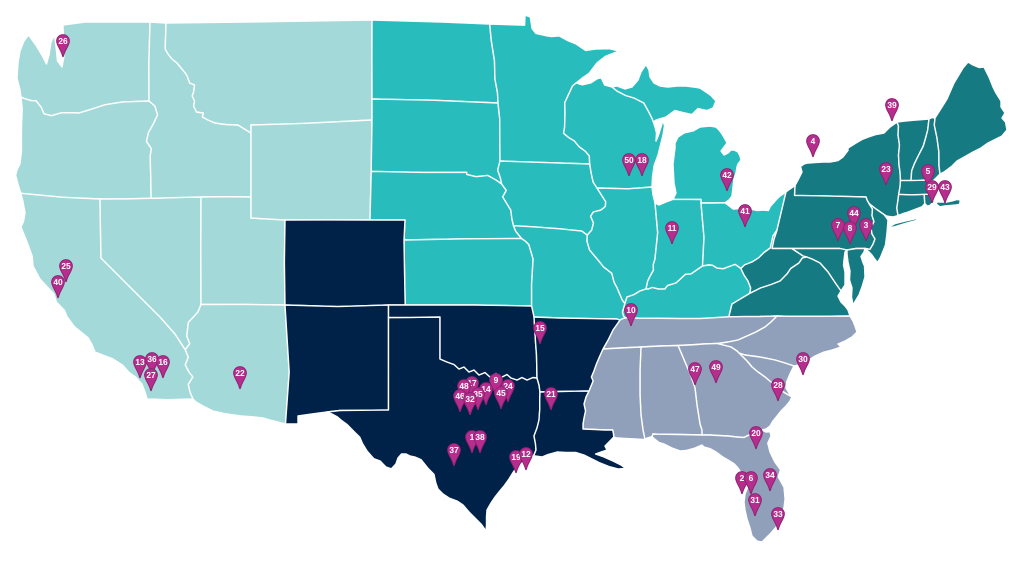  I want to click on svg-text: 12, so click(526, 454).